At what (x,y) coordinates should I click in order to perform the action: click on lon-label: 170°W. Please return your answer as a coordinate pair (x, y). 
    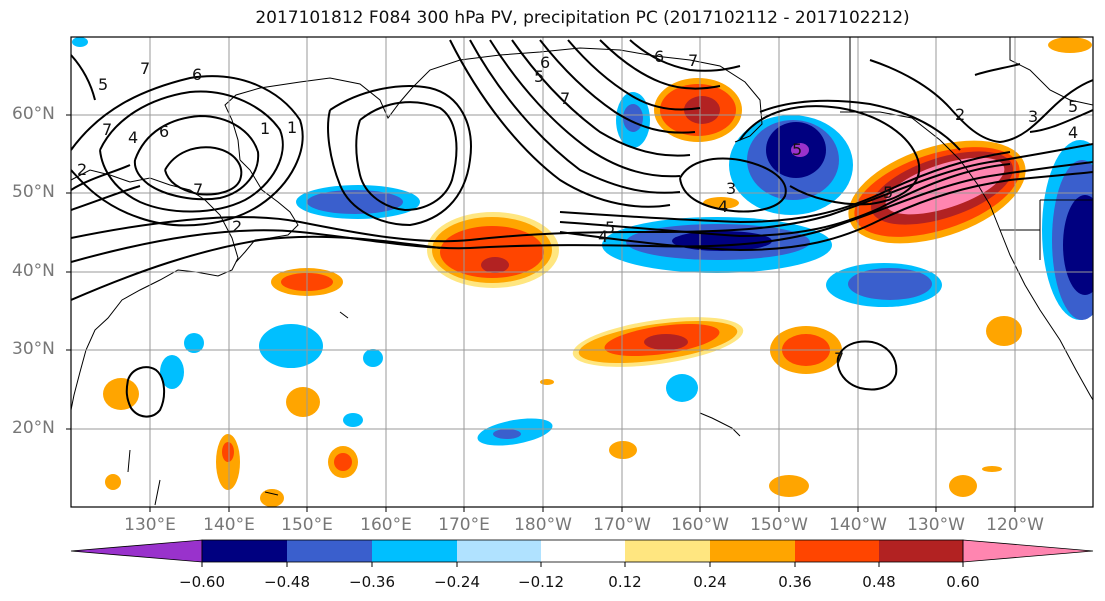
    Looking at the image, I should click on (622, 525).